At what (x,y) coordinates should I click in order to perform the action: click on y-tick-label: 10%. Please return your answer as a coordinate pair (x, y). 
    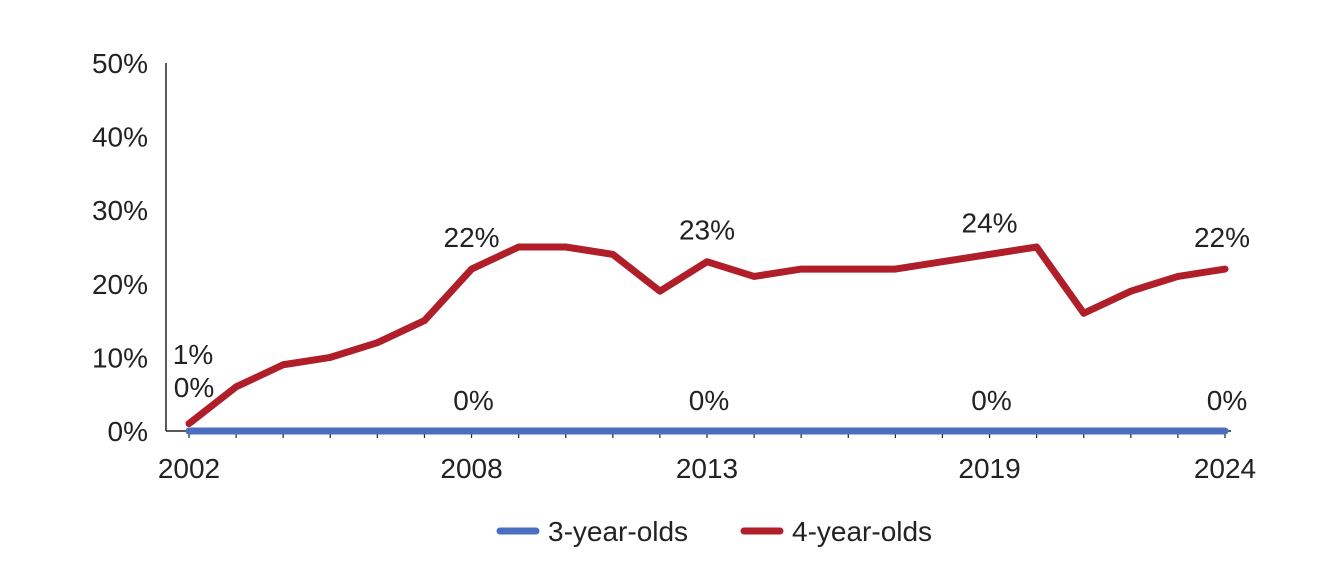
    Looking at the image, I should click on (120, 357).